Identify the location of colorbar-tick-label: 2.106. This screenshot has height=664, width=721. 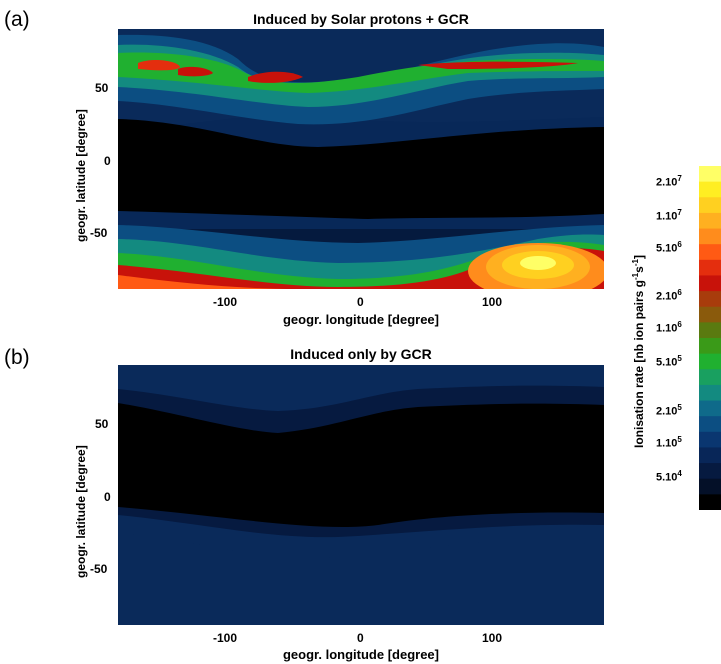
(669, 295).